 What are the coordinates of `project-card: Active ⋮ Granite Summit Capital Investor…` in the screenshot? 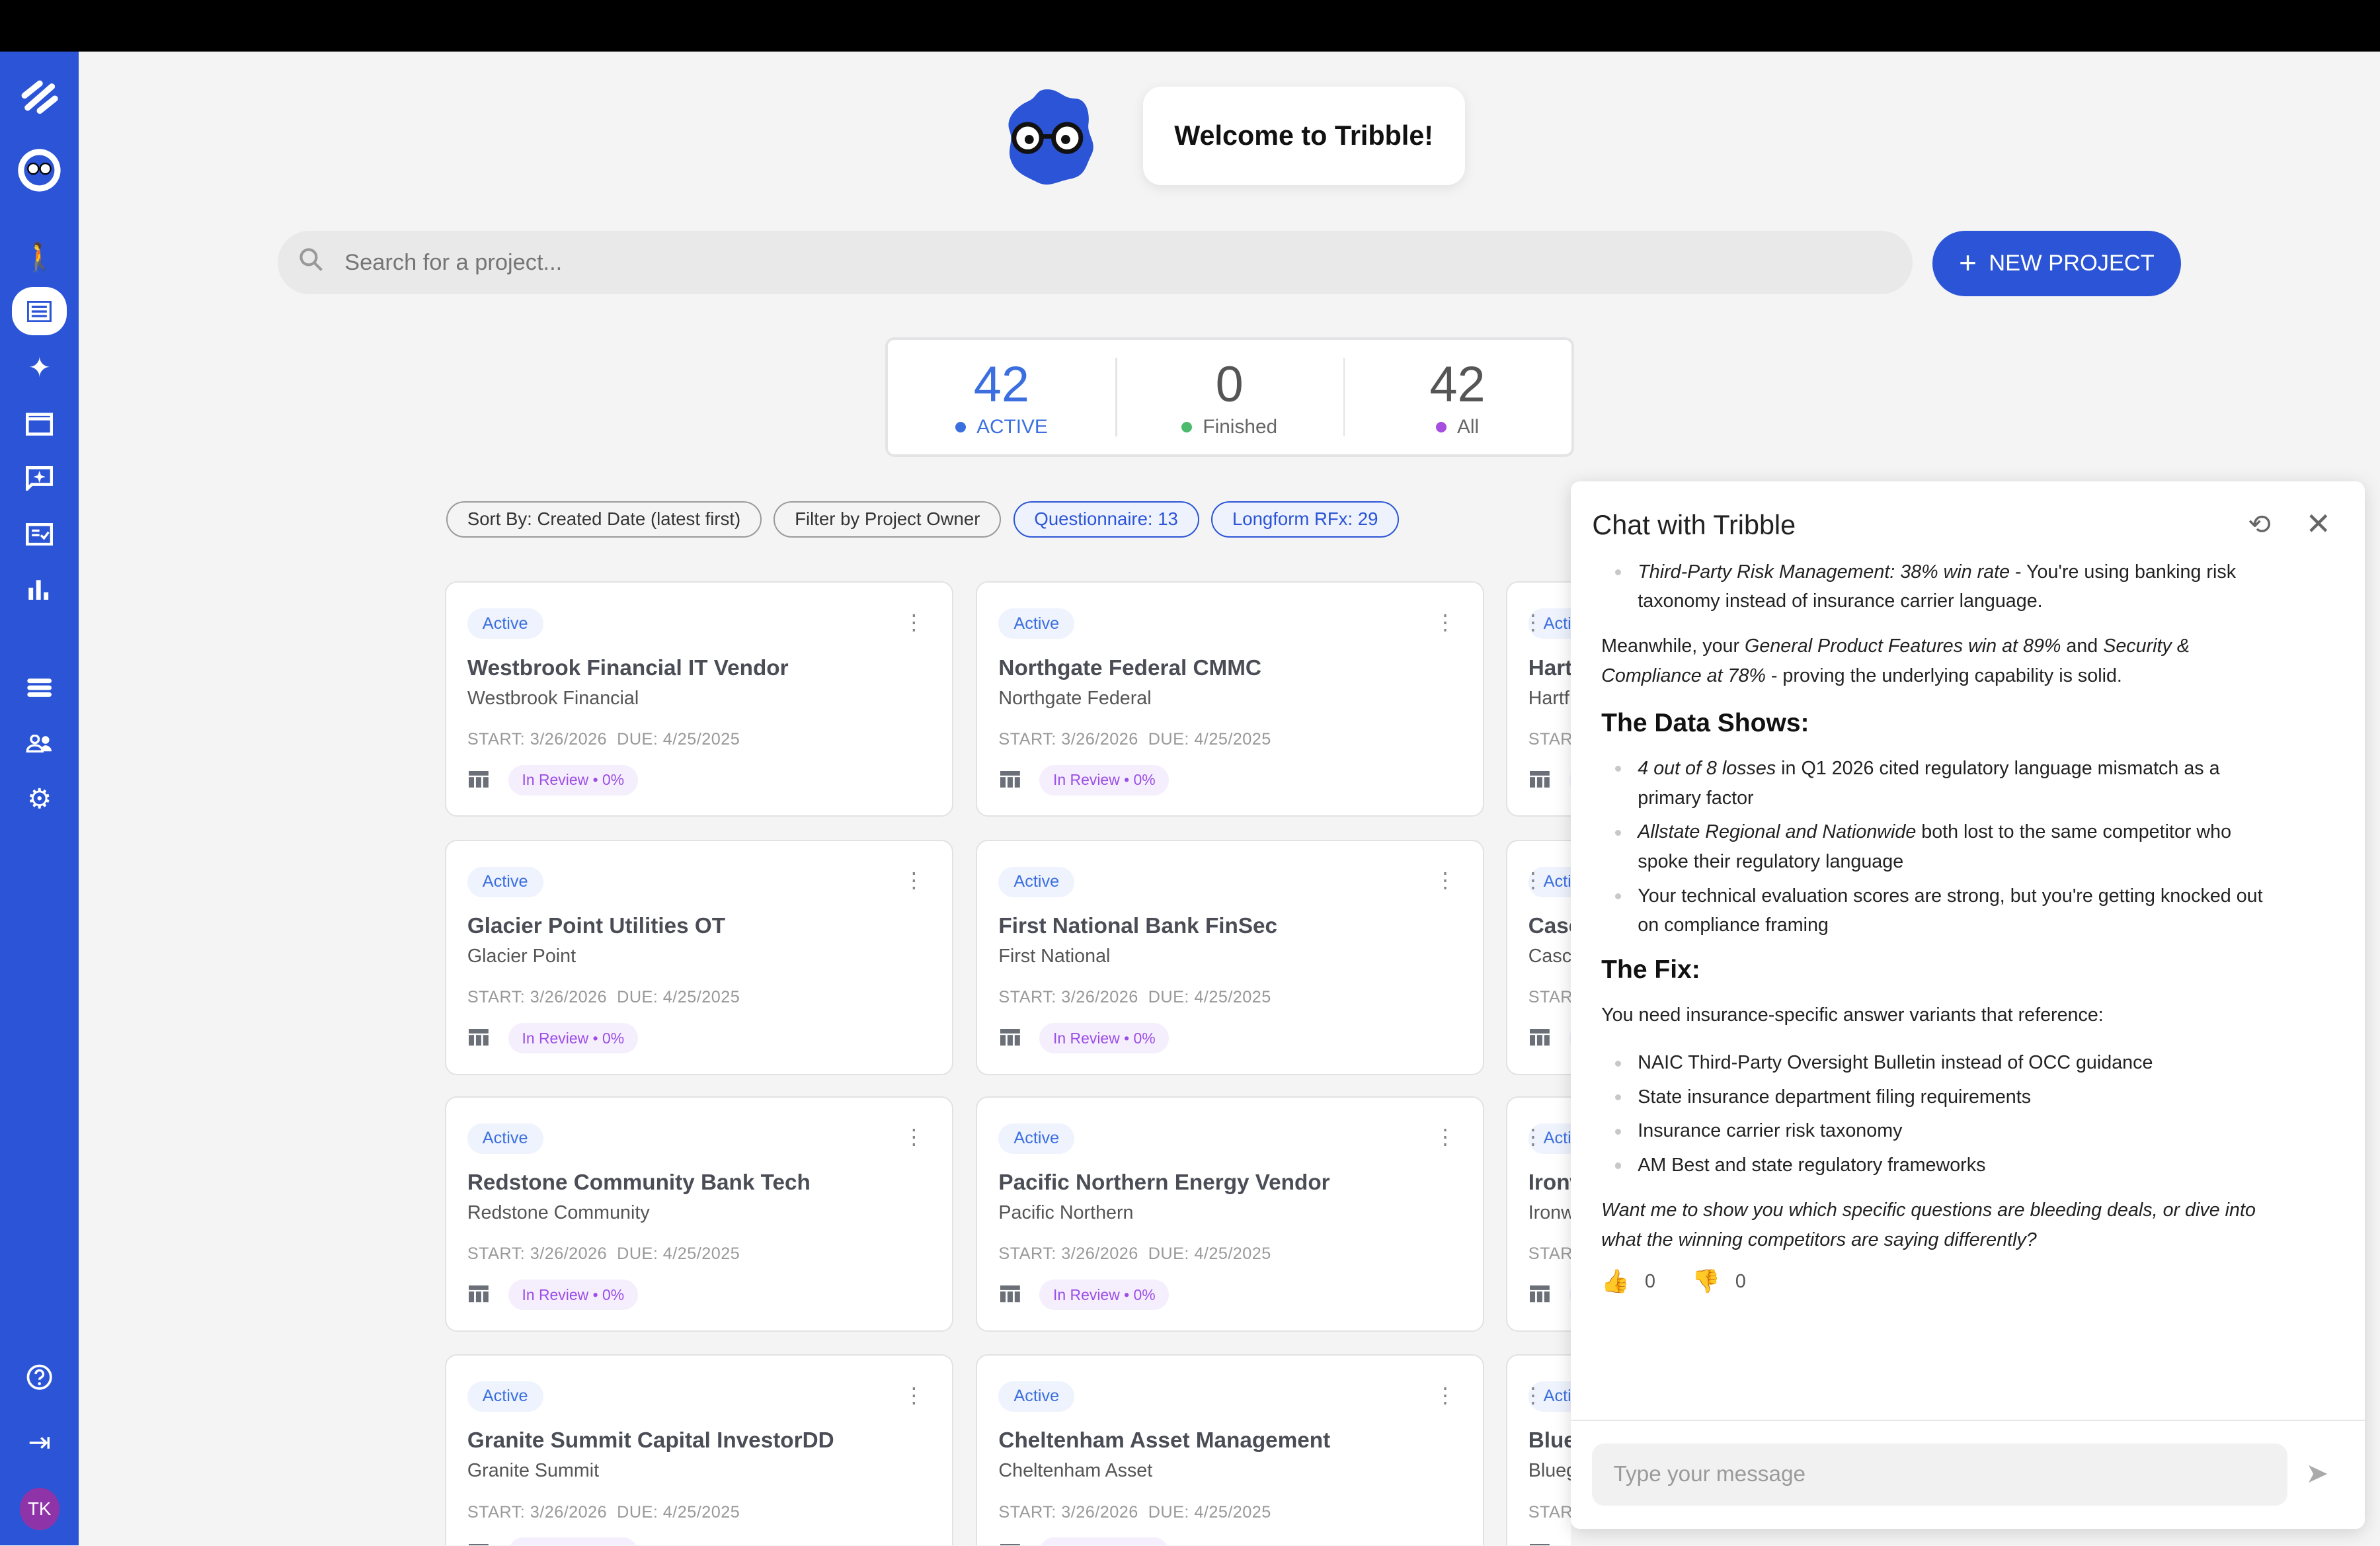 It's located at (698, 1450).